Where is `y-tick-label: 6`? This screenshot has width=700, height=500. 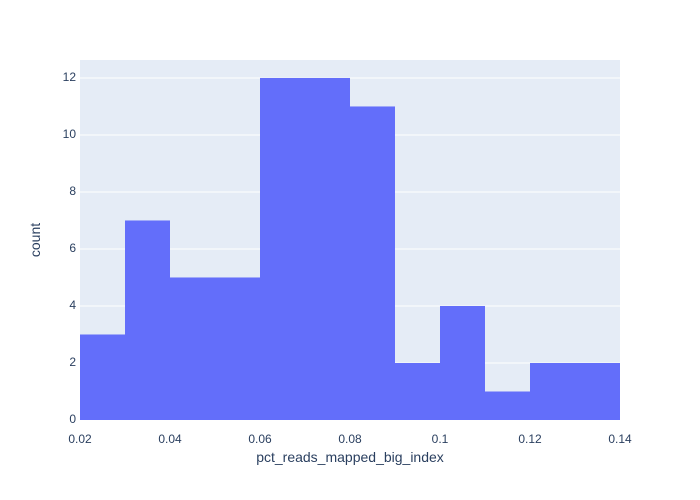
y-tick-label: 6 is located at coordinates (72, 248).